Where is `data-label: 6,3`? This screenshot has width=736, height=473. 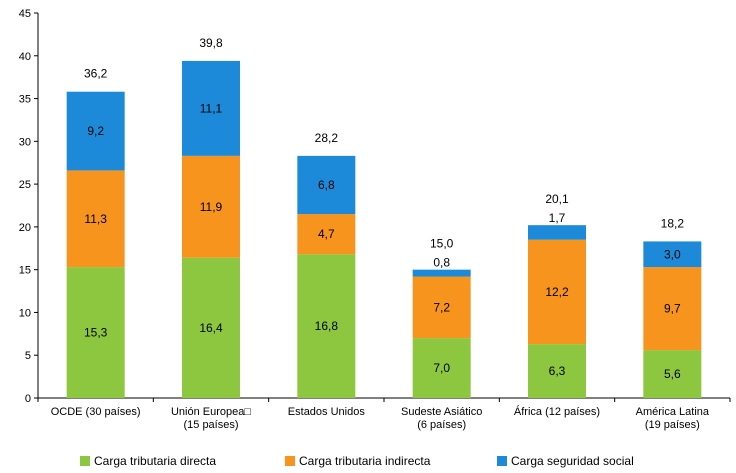 data-label: 6,3 is located at coordinates (557, 371).